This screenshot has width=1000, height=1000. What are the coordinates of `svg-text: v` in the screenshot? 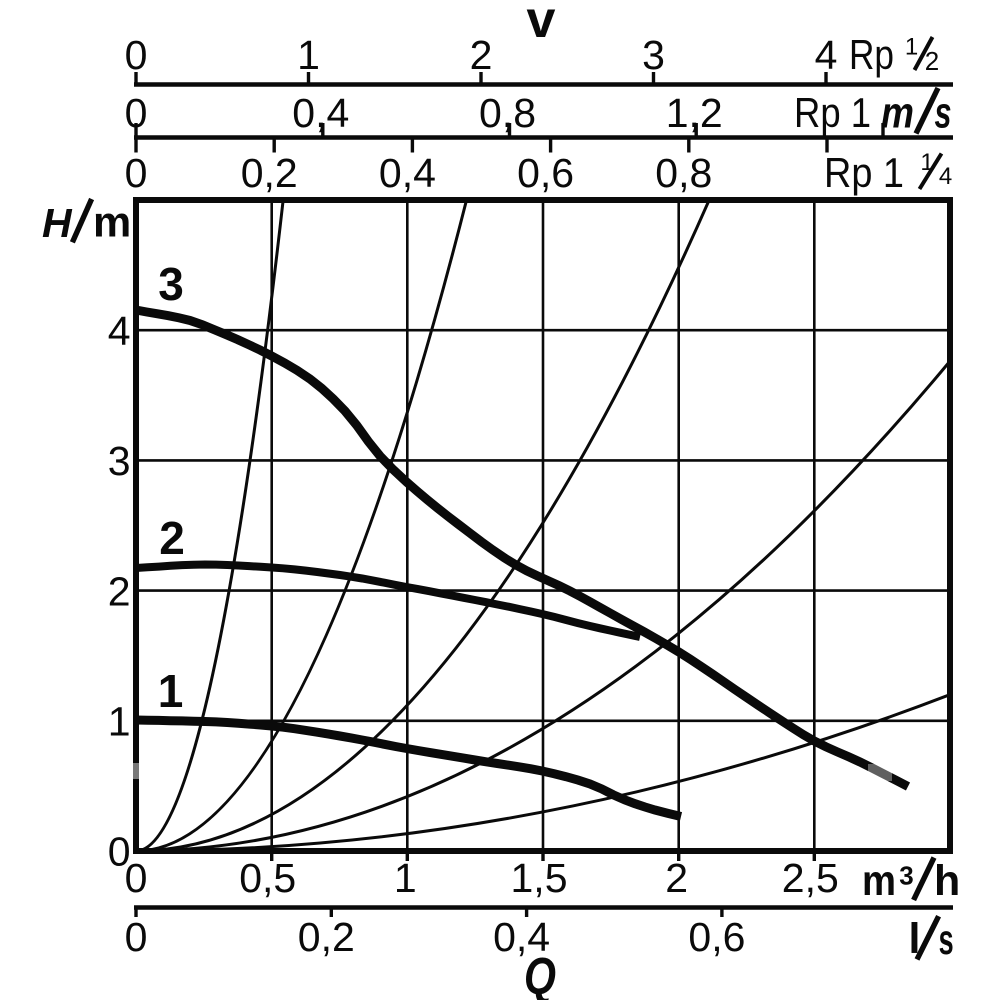 It's located at (541, 24).